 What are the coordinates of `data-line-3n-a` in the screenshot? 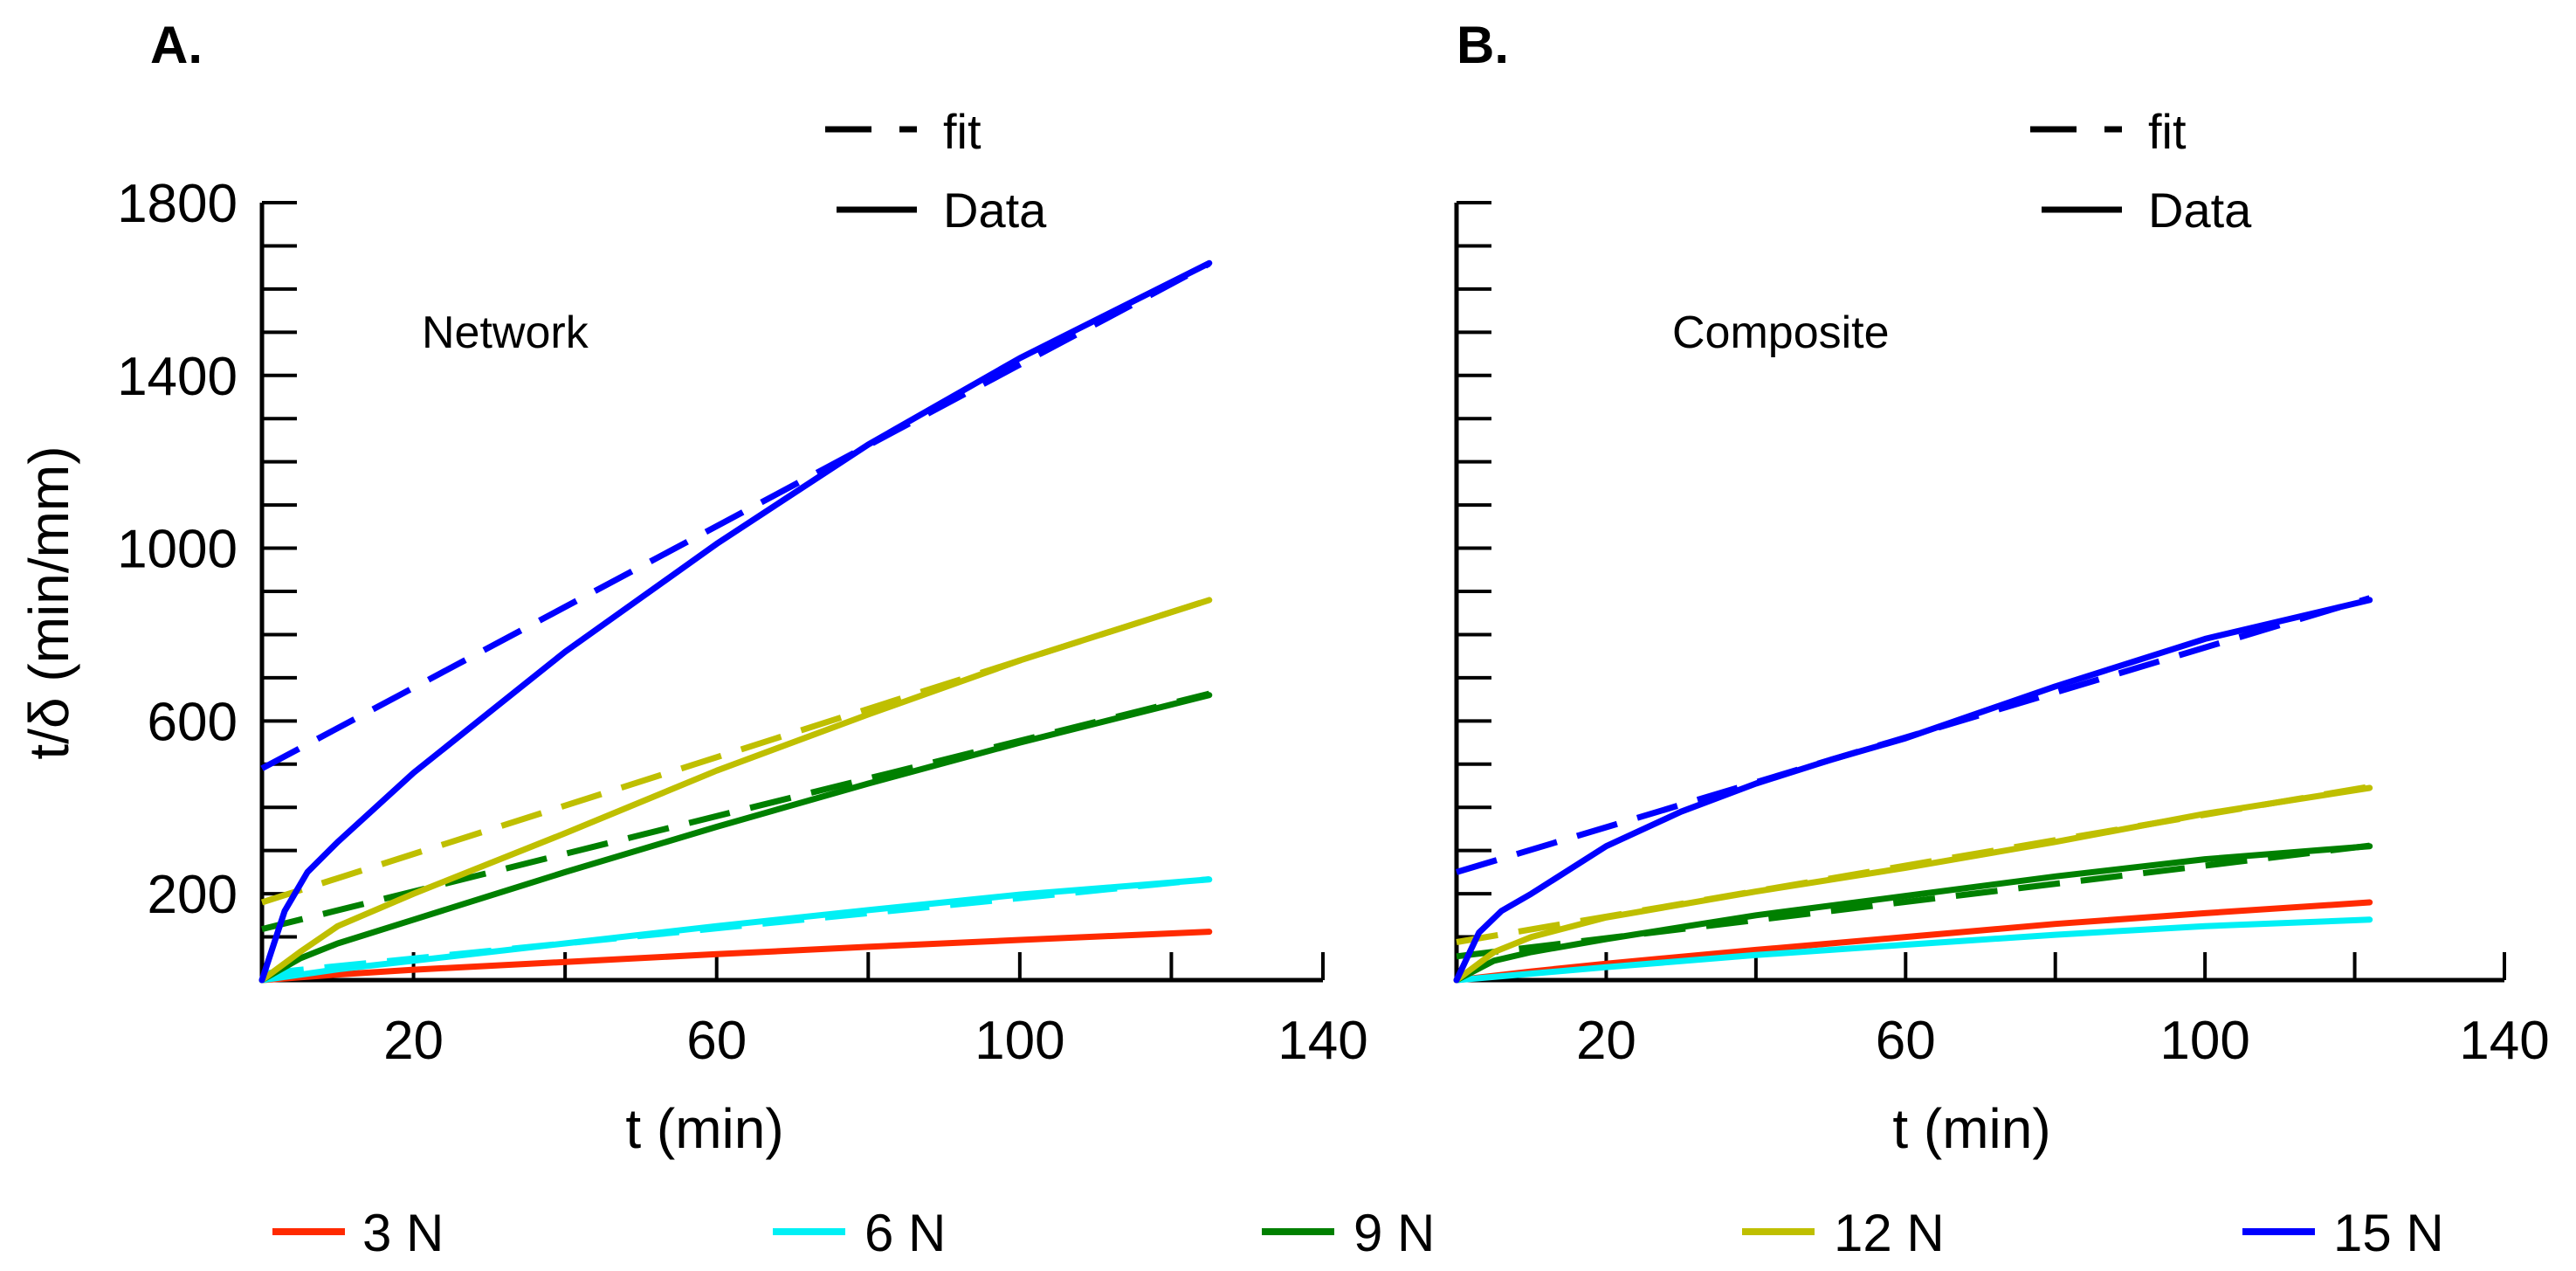 It's located at (735, 956).